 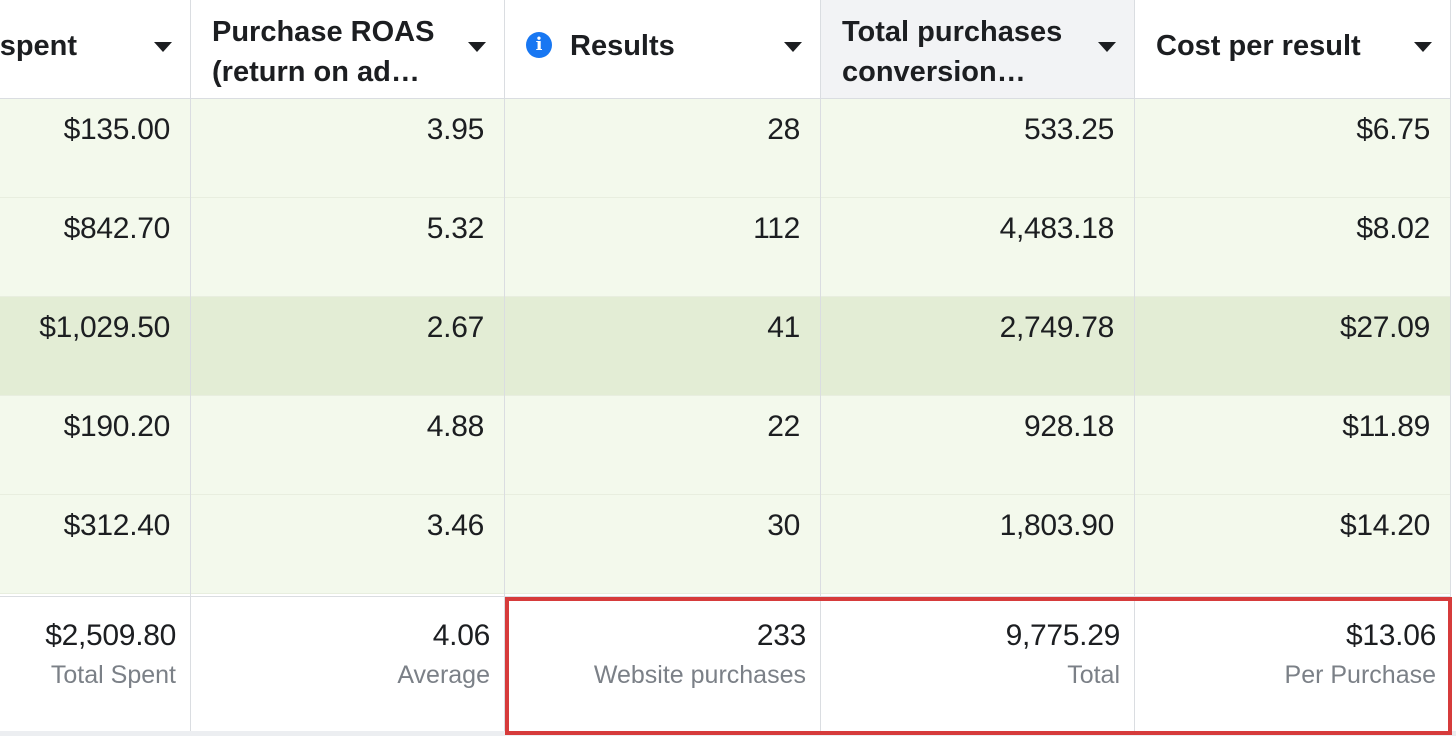 I want to click on header-cost-per-result: Cost per result, so click(x=1292, y=49).